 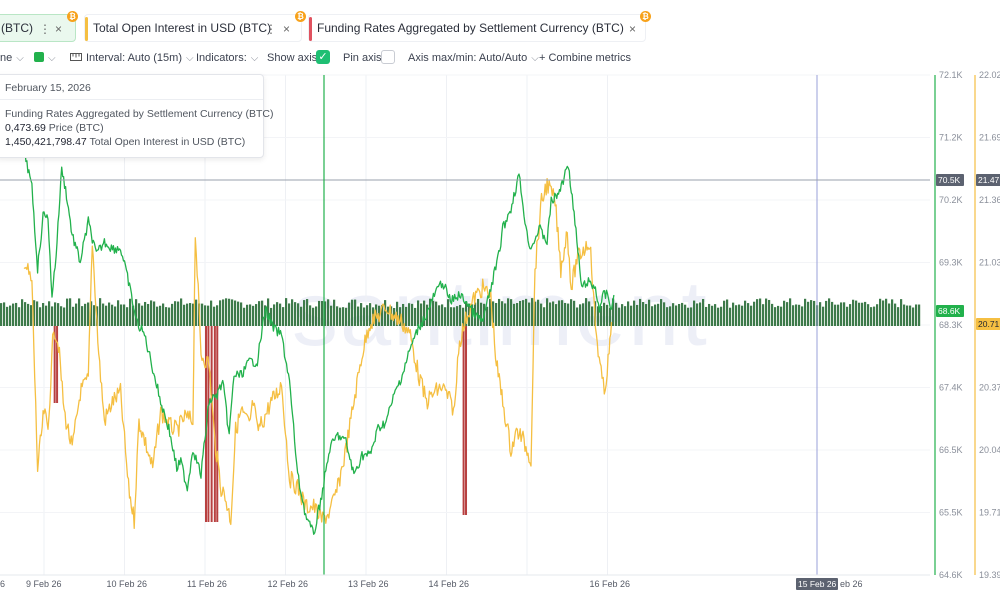 I want to click on pin-axis-checkbox, so click(x=388, y=57).